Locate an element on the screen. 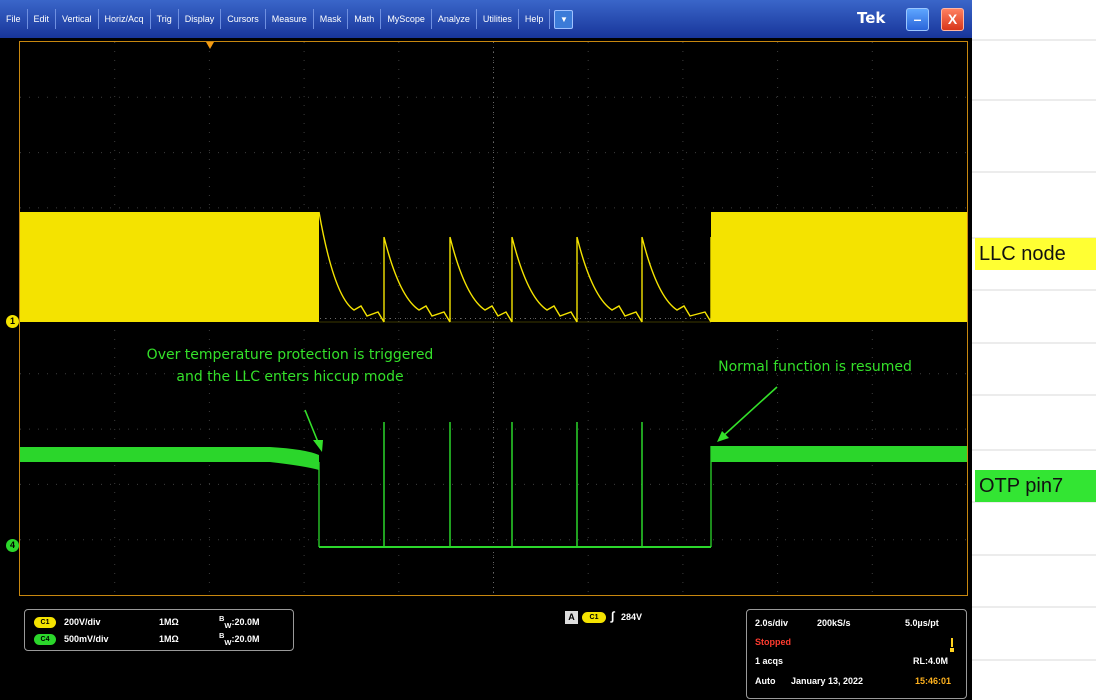 The height and width of the screenshot is (700, 1096). acq-state: Stopped is located at coordinates (773, 642).